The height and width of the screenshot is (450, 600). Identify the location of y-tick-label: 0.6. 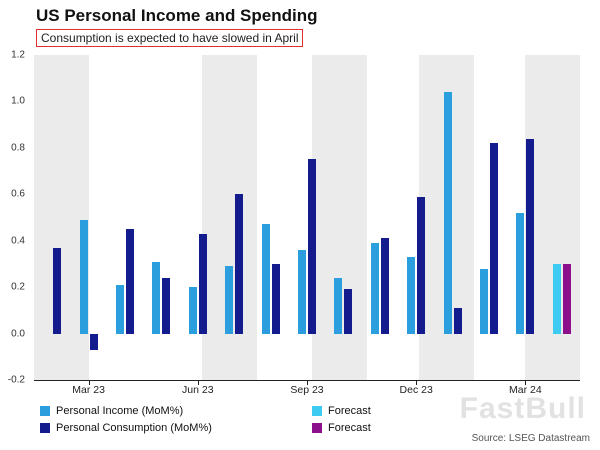
(18, 194).